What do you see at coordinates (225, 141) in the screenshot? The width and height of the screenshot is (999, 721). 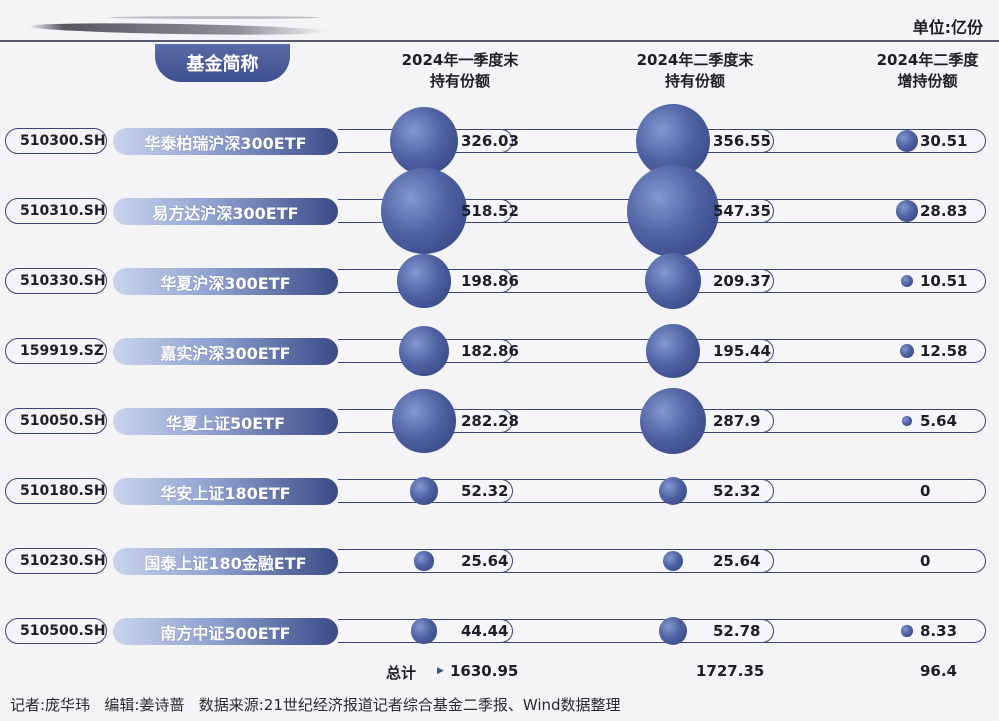 I see `fund-name: 华泰柏瑞沪深300ETF` at bounding box center [225, 141].